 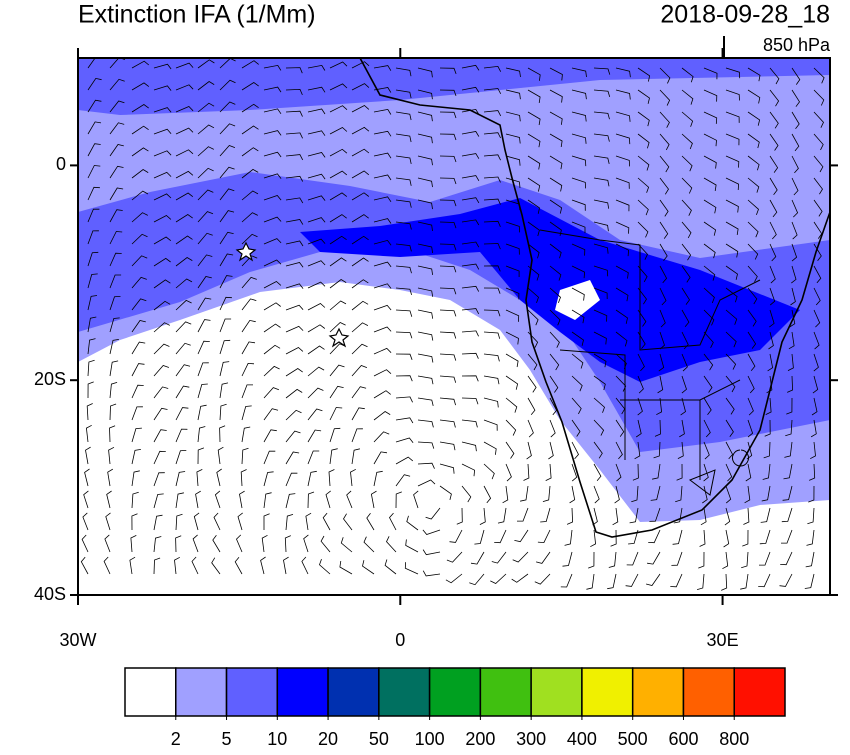 What do you see at coordinates (734, 739) in the screenshot?
I see `colorbar-label: 800` at bounding box center [734, 739].